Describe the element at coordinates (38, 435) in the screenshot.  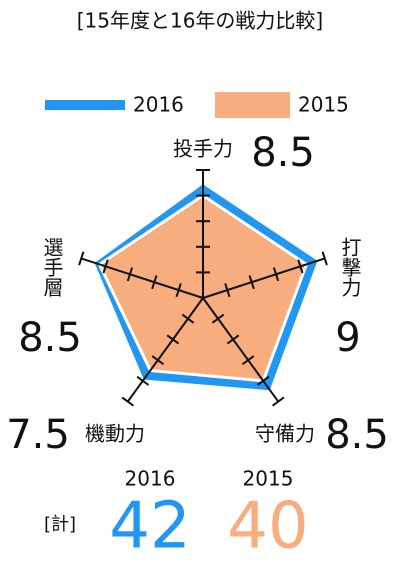
I see `value-label: 7.5` at that location.